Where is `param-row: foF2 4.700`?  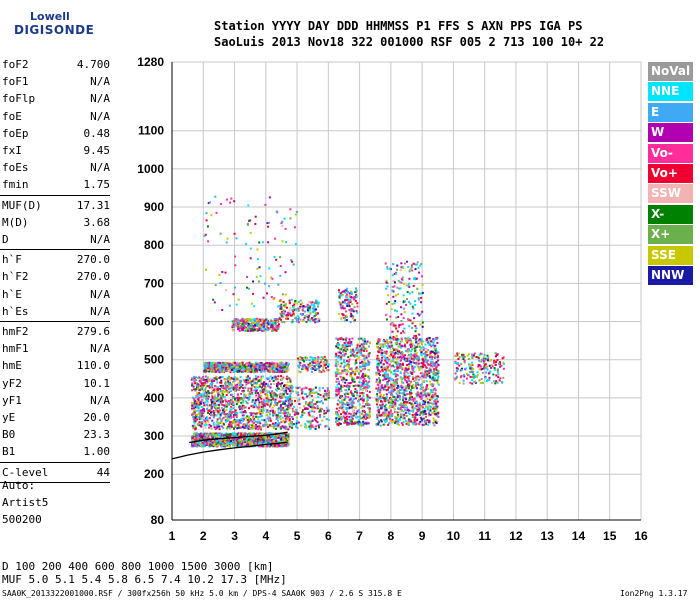
param-row: foF2 4.700 is located at coordinates (56, 64).